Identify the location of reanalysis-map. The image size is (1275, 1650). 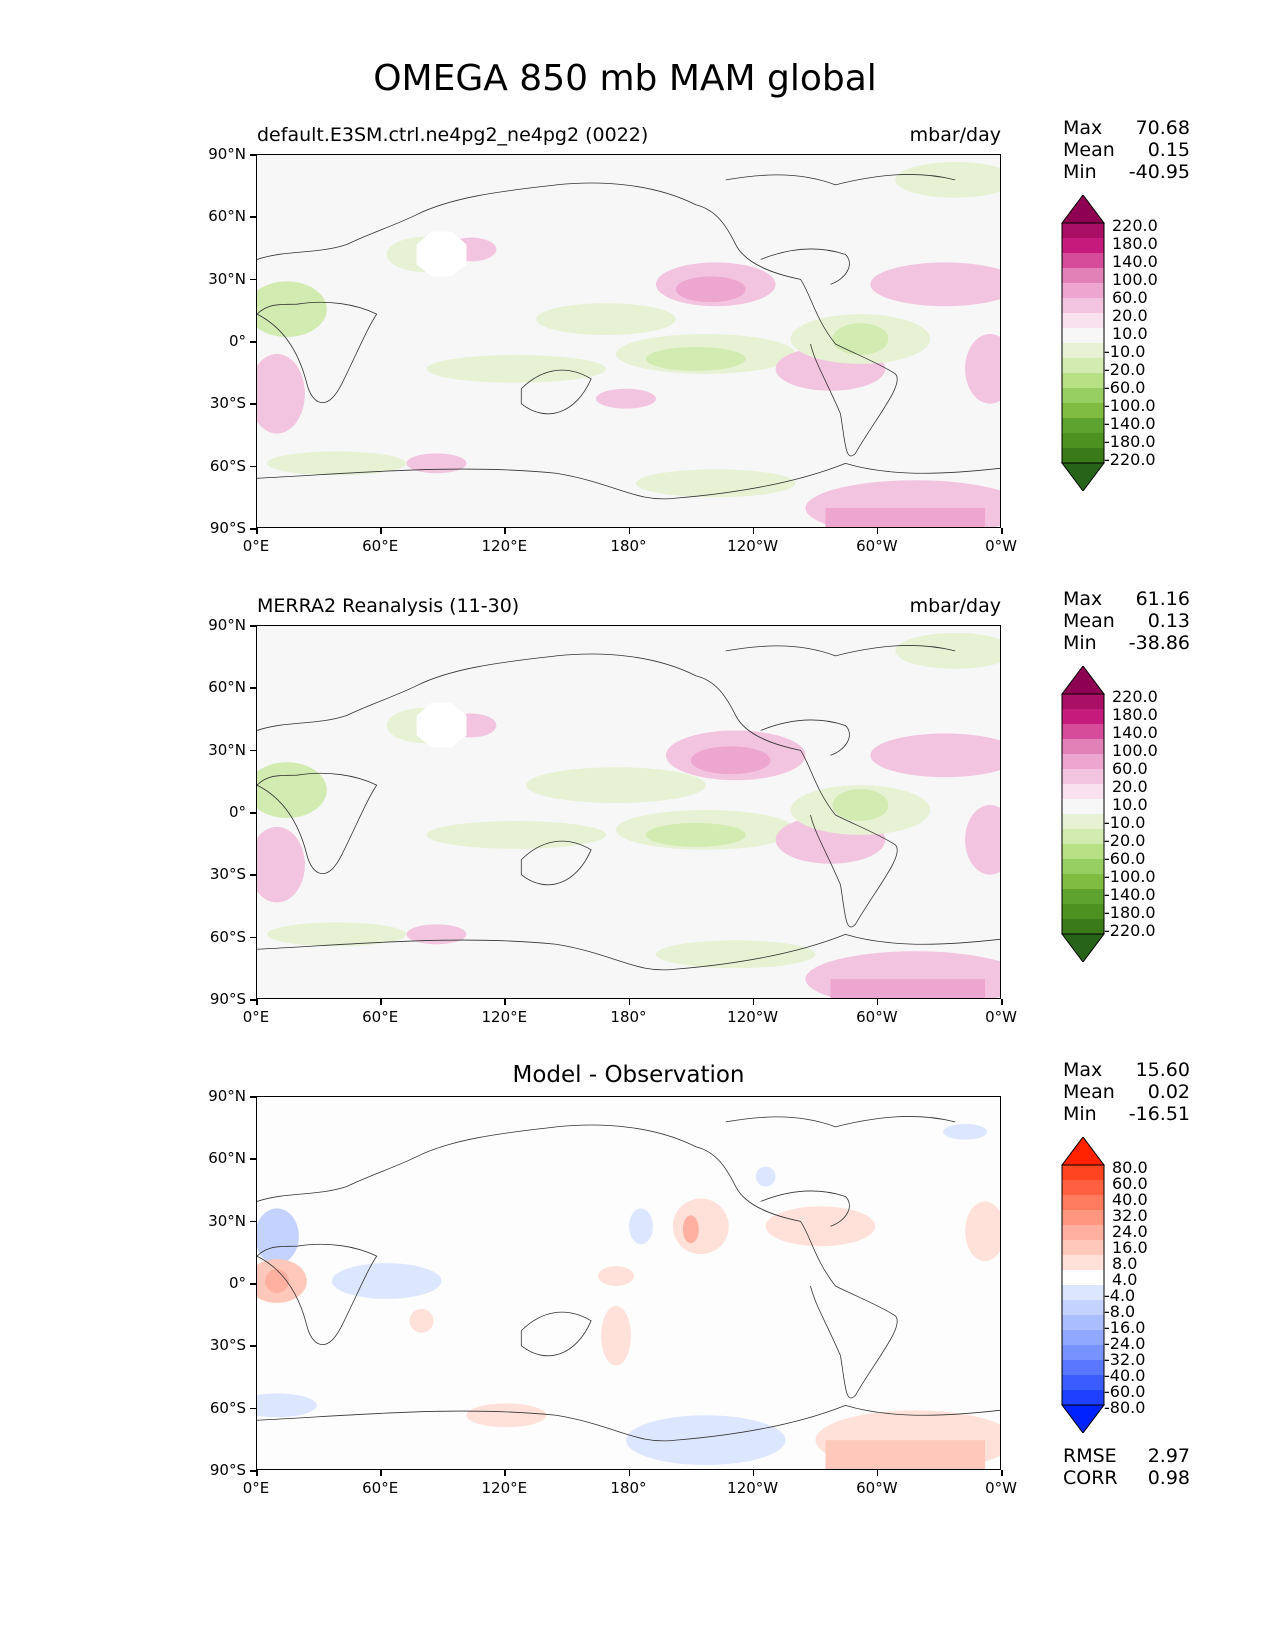
(628, 812).